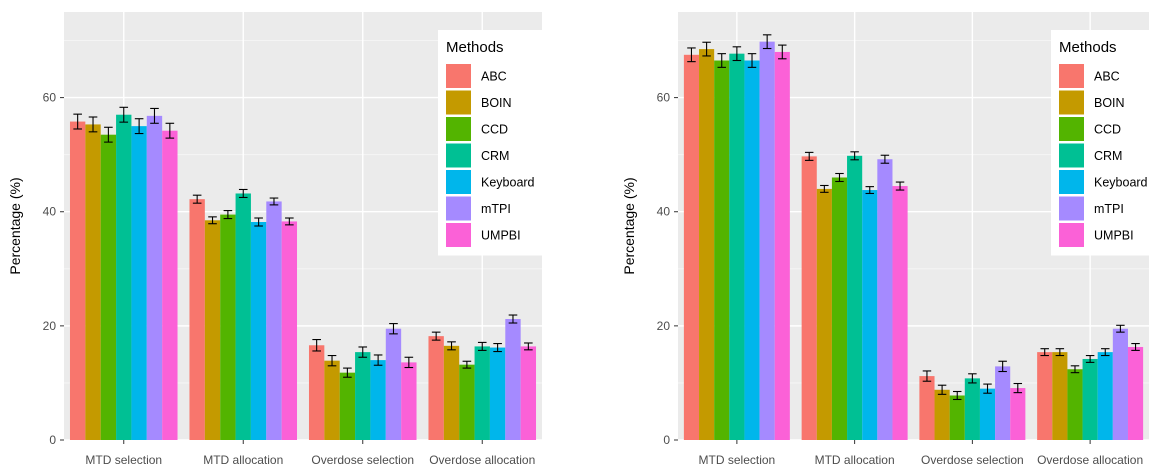 The width and height of the screenshot is (1153, 467). Describe the element at coordinates (458, 235) in the screenshot. I see `legend-key-UMPBI` at that location.